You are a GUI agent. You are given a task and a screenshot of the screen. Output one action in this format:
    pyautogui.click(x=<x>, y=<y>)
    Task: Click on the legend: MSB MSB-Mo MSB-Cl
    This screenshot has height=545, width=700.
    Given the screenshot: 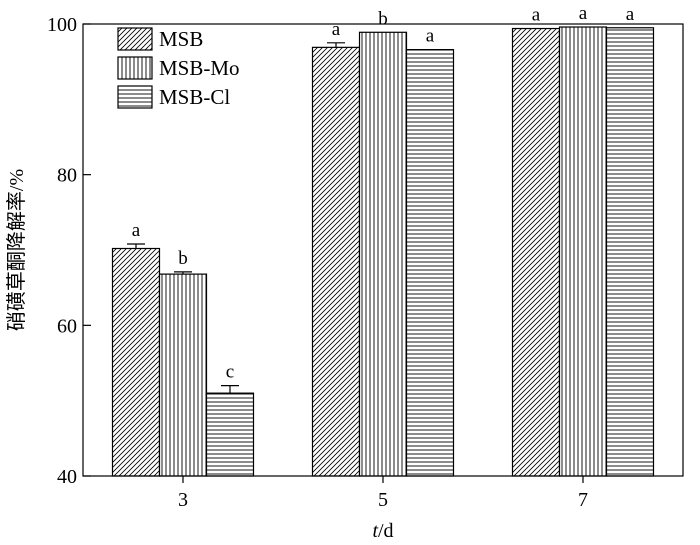 What is the action you would take?
    pyautogui.click(x=178, y=68)
    